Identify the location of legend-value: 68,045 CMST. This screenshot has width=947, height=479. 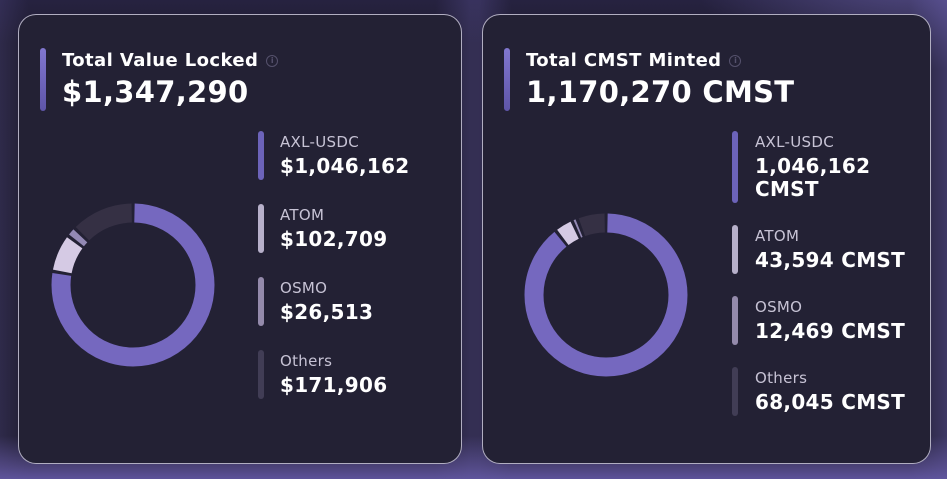
(830, 402).